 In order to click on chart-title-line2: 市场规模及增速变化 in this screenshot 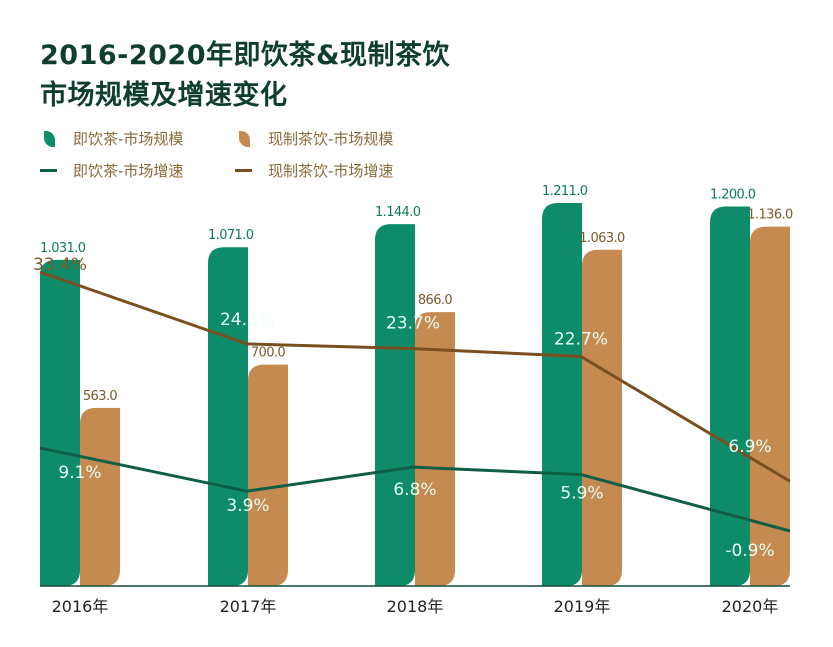, I will do `click(164, 95)`.